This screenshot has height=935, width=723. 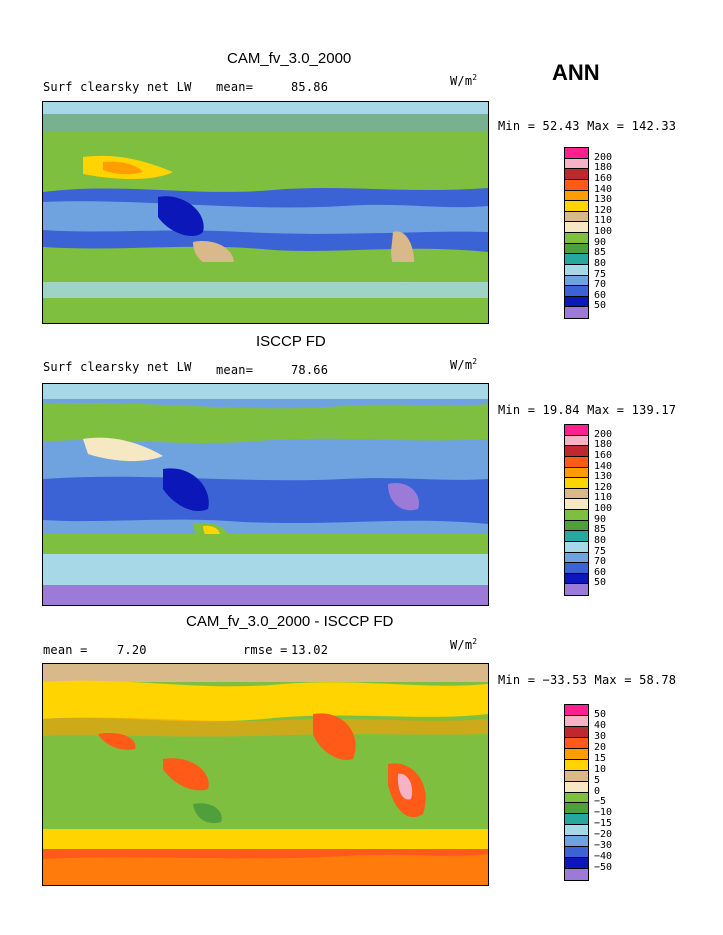 What do you see at coordinates (181, 216) in the screenshot?
I see `warm-pool` at bounding box center [181, 216].